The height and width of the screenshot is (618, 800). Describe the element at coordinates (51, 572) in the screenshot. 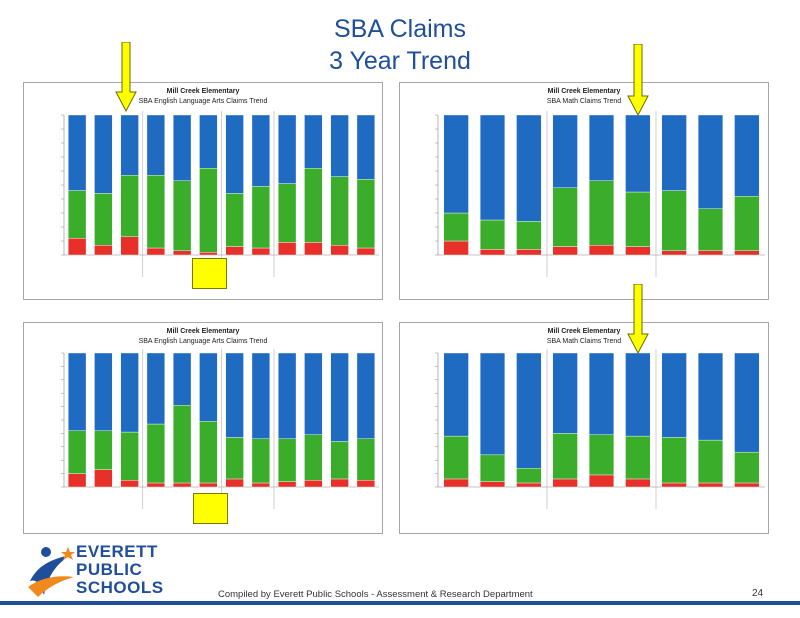

I see `logo-figure-icon` at that location.